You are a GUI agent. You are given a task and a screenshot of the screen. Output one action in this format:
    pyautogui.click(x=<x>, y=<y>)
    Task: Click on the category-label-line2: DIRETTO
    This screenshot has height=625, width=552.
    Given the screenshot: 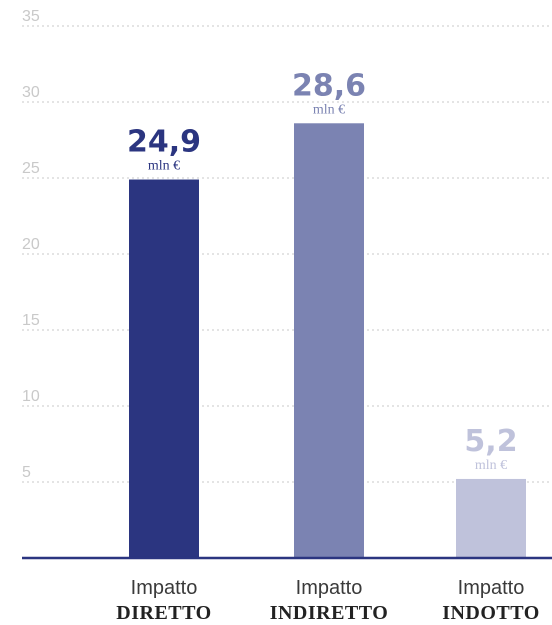 What is the action you would take?
    pyautogui.click(x=163, y=613)
    